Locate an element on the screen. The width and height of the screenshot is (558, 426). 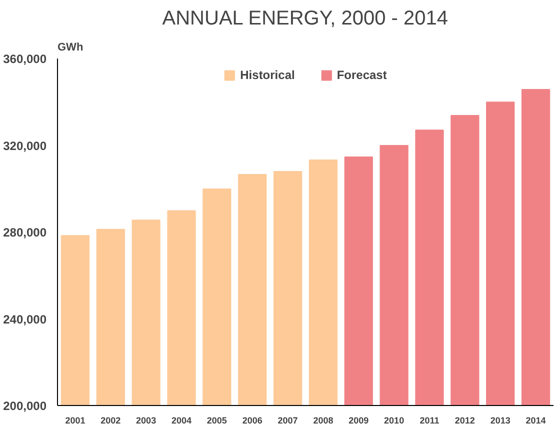
y-tick-label: 360,000 is located at coordinates (25, 59).